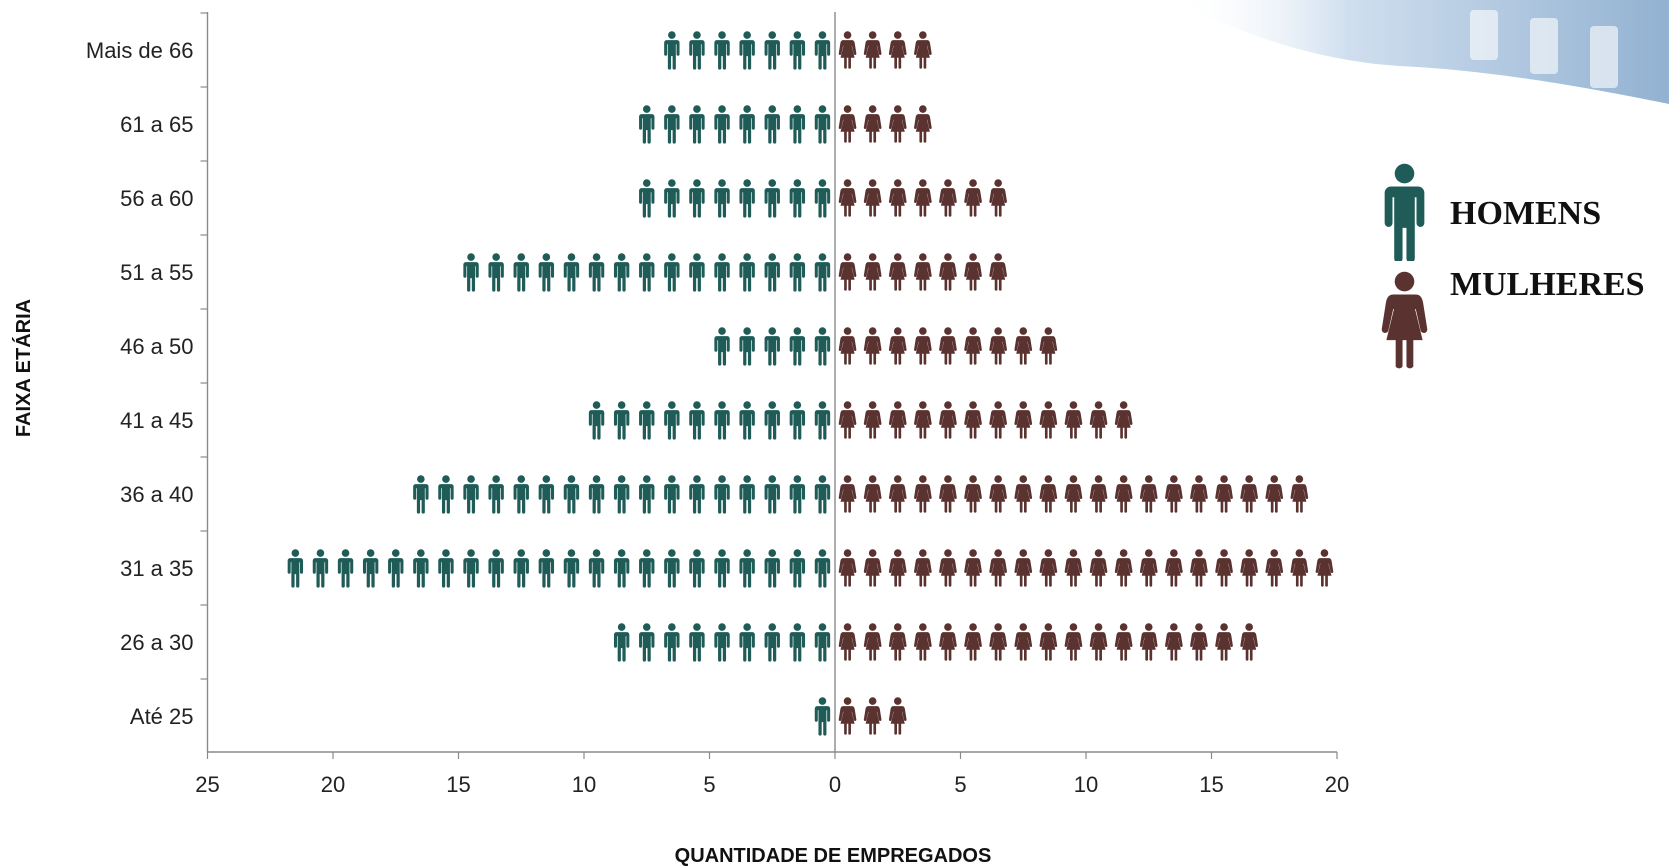  Describe the element at coordinates (140, 50) in the screenshot. I see `y-tick-label: Mais de 66` at that location.